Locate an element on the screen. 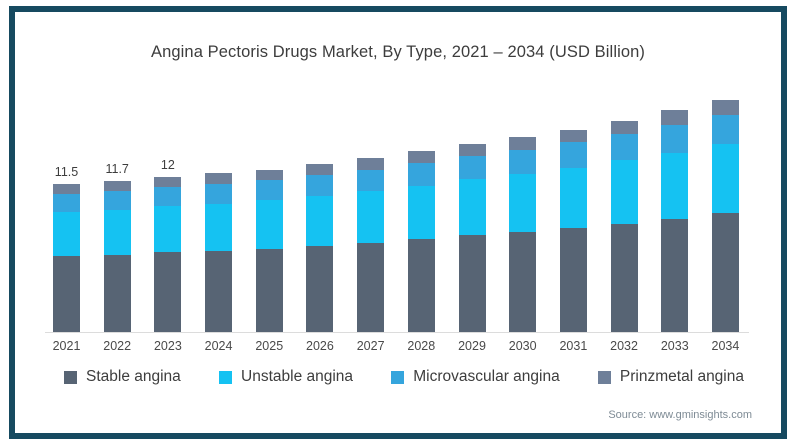 The image size is (796, 445). bar-segment-unstable-angina-2028 is located at coordinates (421, 212).